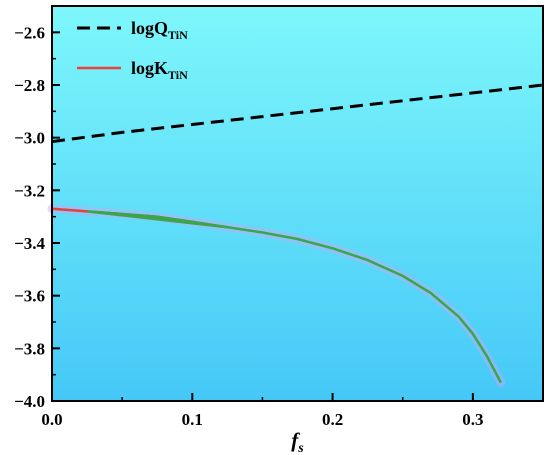 The width and height of the screenshot is (550, 455). Describe the element at coordinates (29, 243) in the screenshot. I see `y-tick-label: −3.4` at that location.